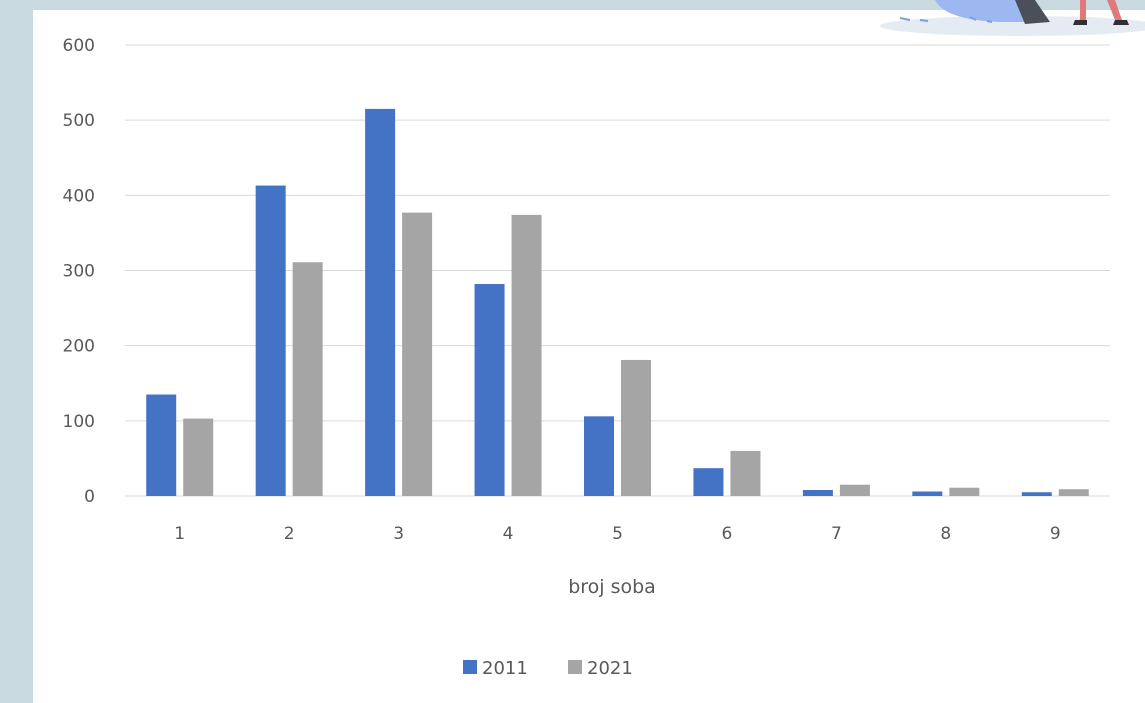  I want to click on x-tick-label: 8, so click(945, 534).